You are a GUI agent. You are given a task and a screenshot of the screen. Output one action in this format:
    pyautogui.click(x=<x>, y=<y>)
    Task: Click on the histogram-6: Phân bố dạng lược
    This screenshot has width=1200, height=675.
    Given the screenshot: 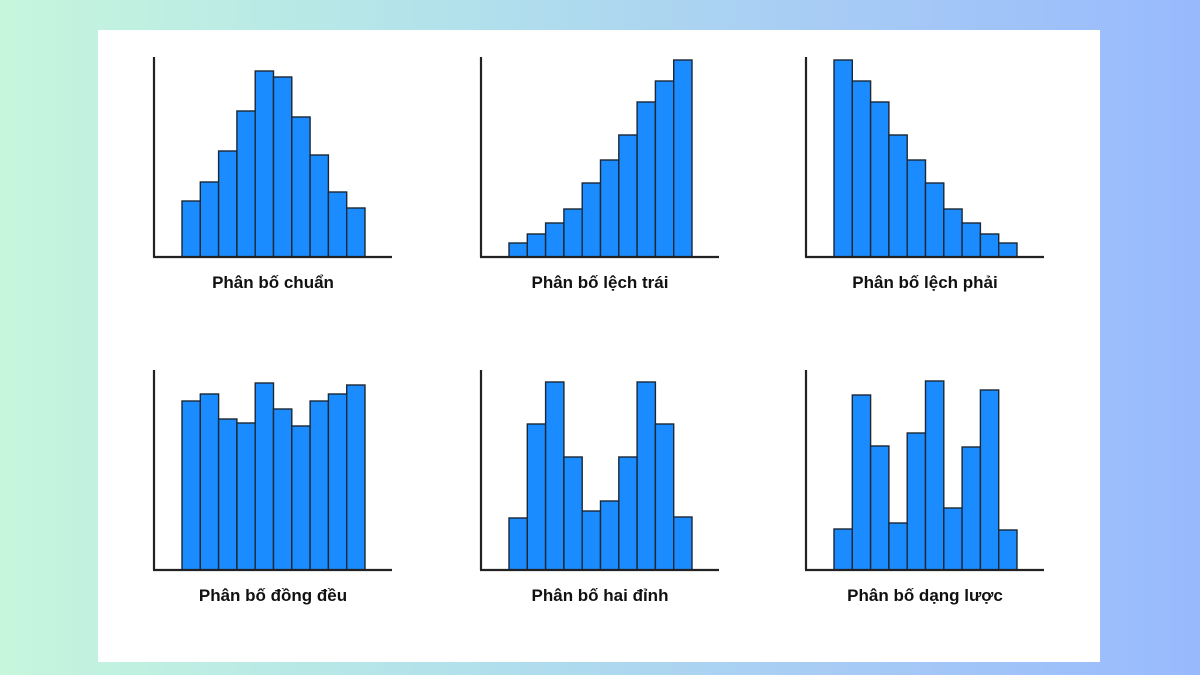 What is the action you would take?
    pyautogui.click(x=924, y=487)
    